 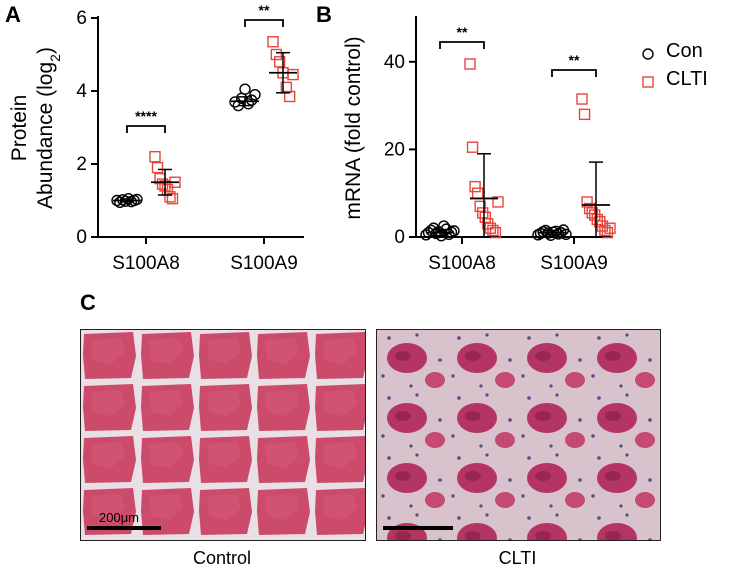 What do you see at coordinates (81, 164) in the screenshot?
I see `y-tick-label: 2` at bounding box center [81, 164].